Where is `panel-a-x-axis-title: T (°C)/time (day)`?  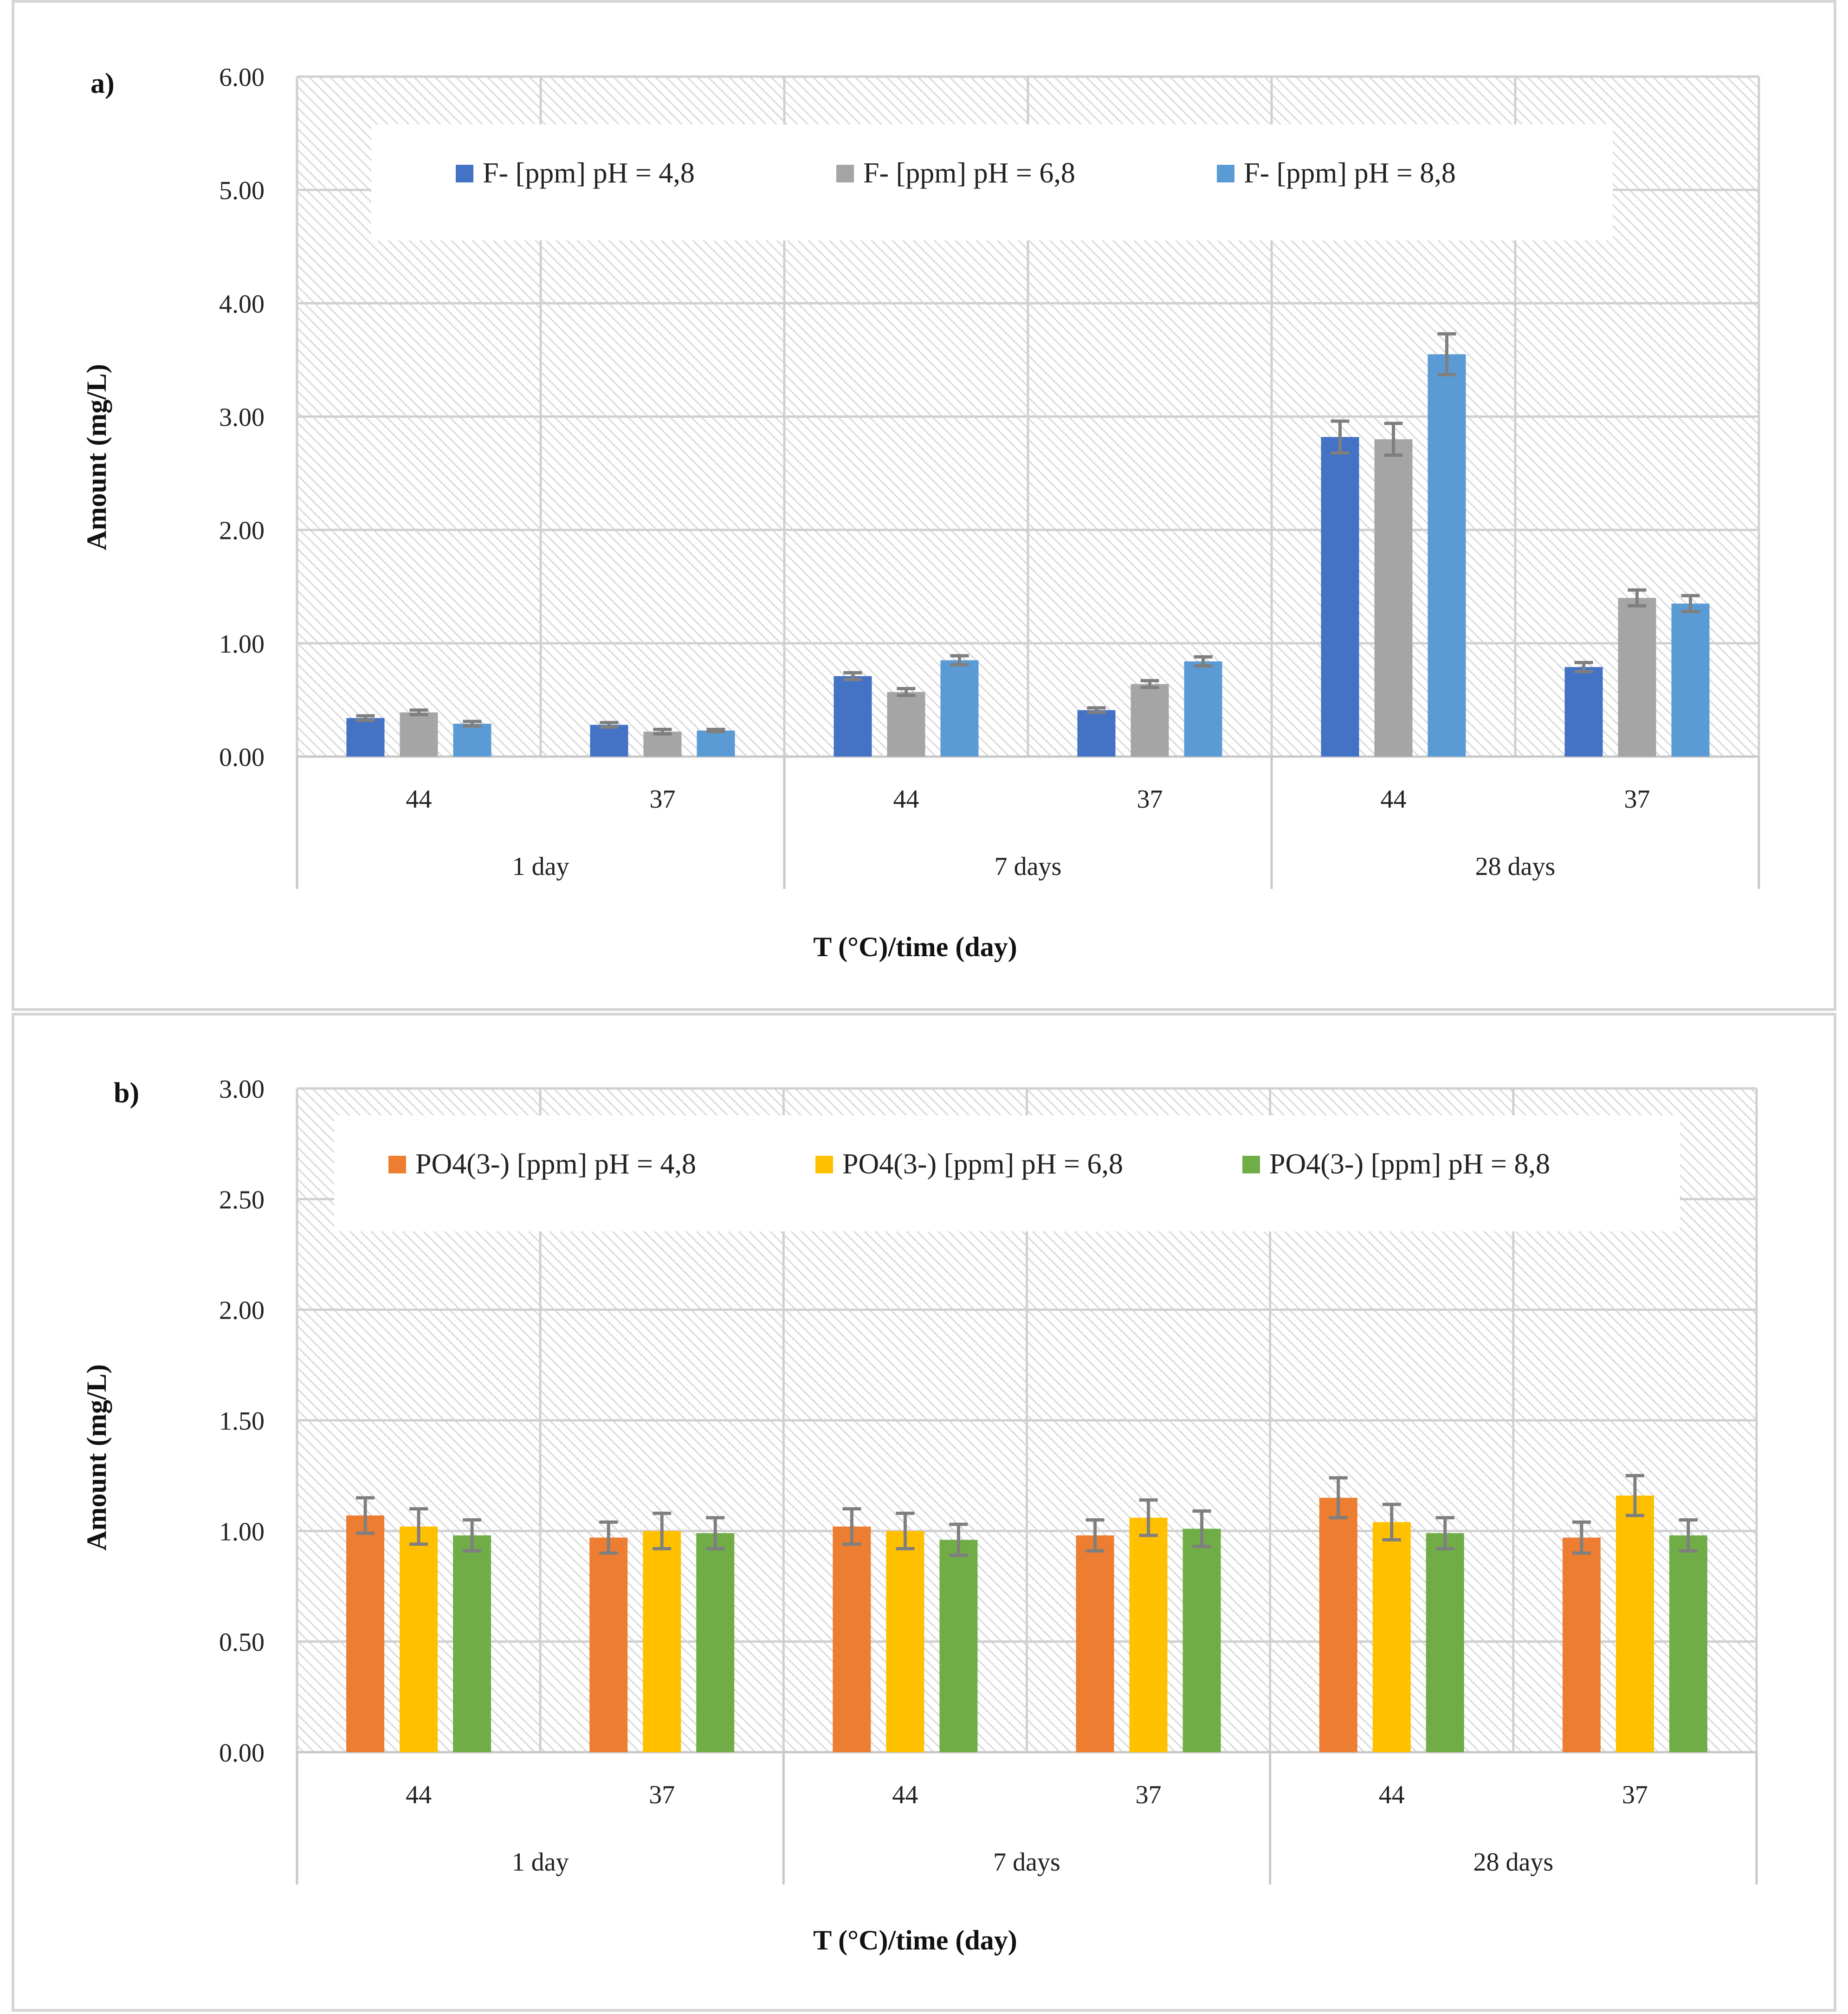 panel-a-x-axis-title: T (°C)/time (day) is located at coordinates (915, 947).